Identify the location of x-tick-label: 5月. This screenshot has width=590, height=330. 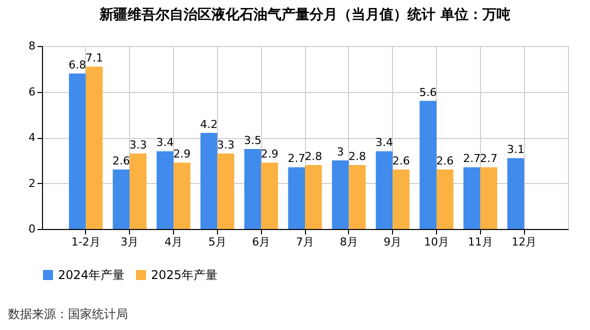
(217, 242).